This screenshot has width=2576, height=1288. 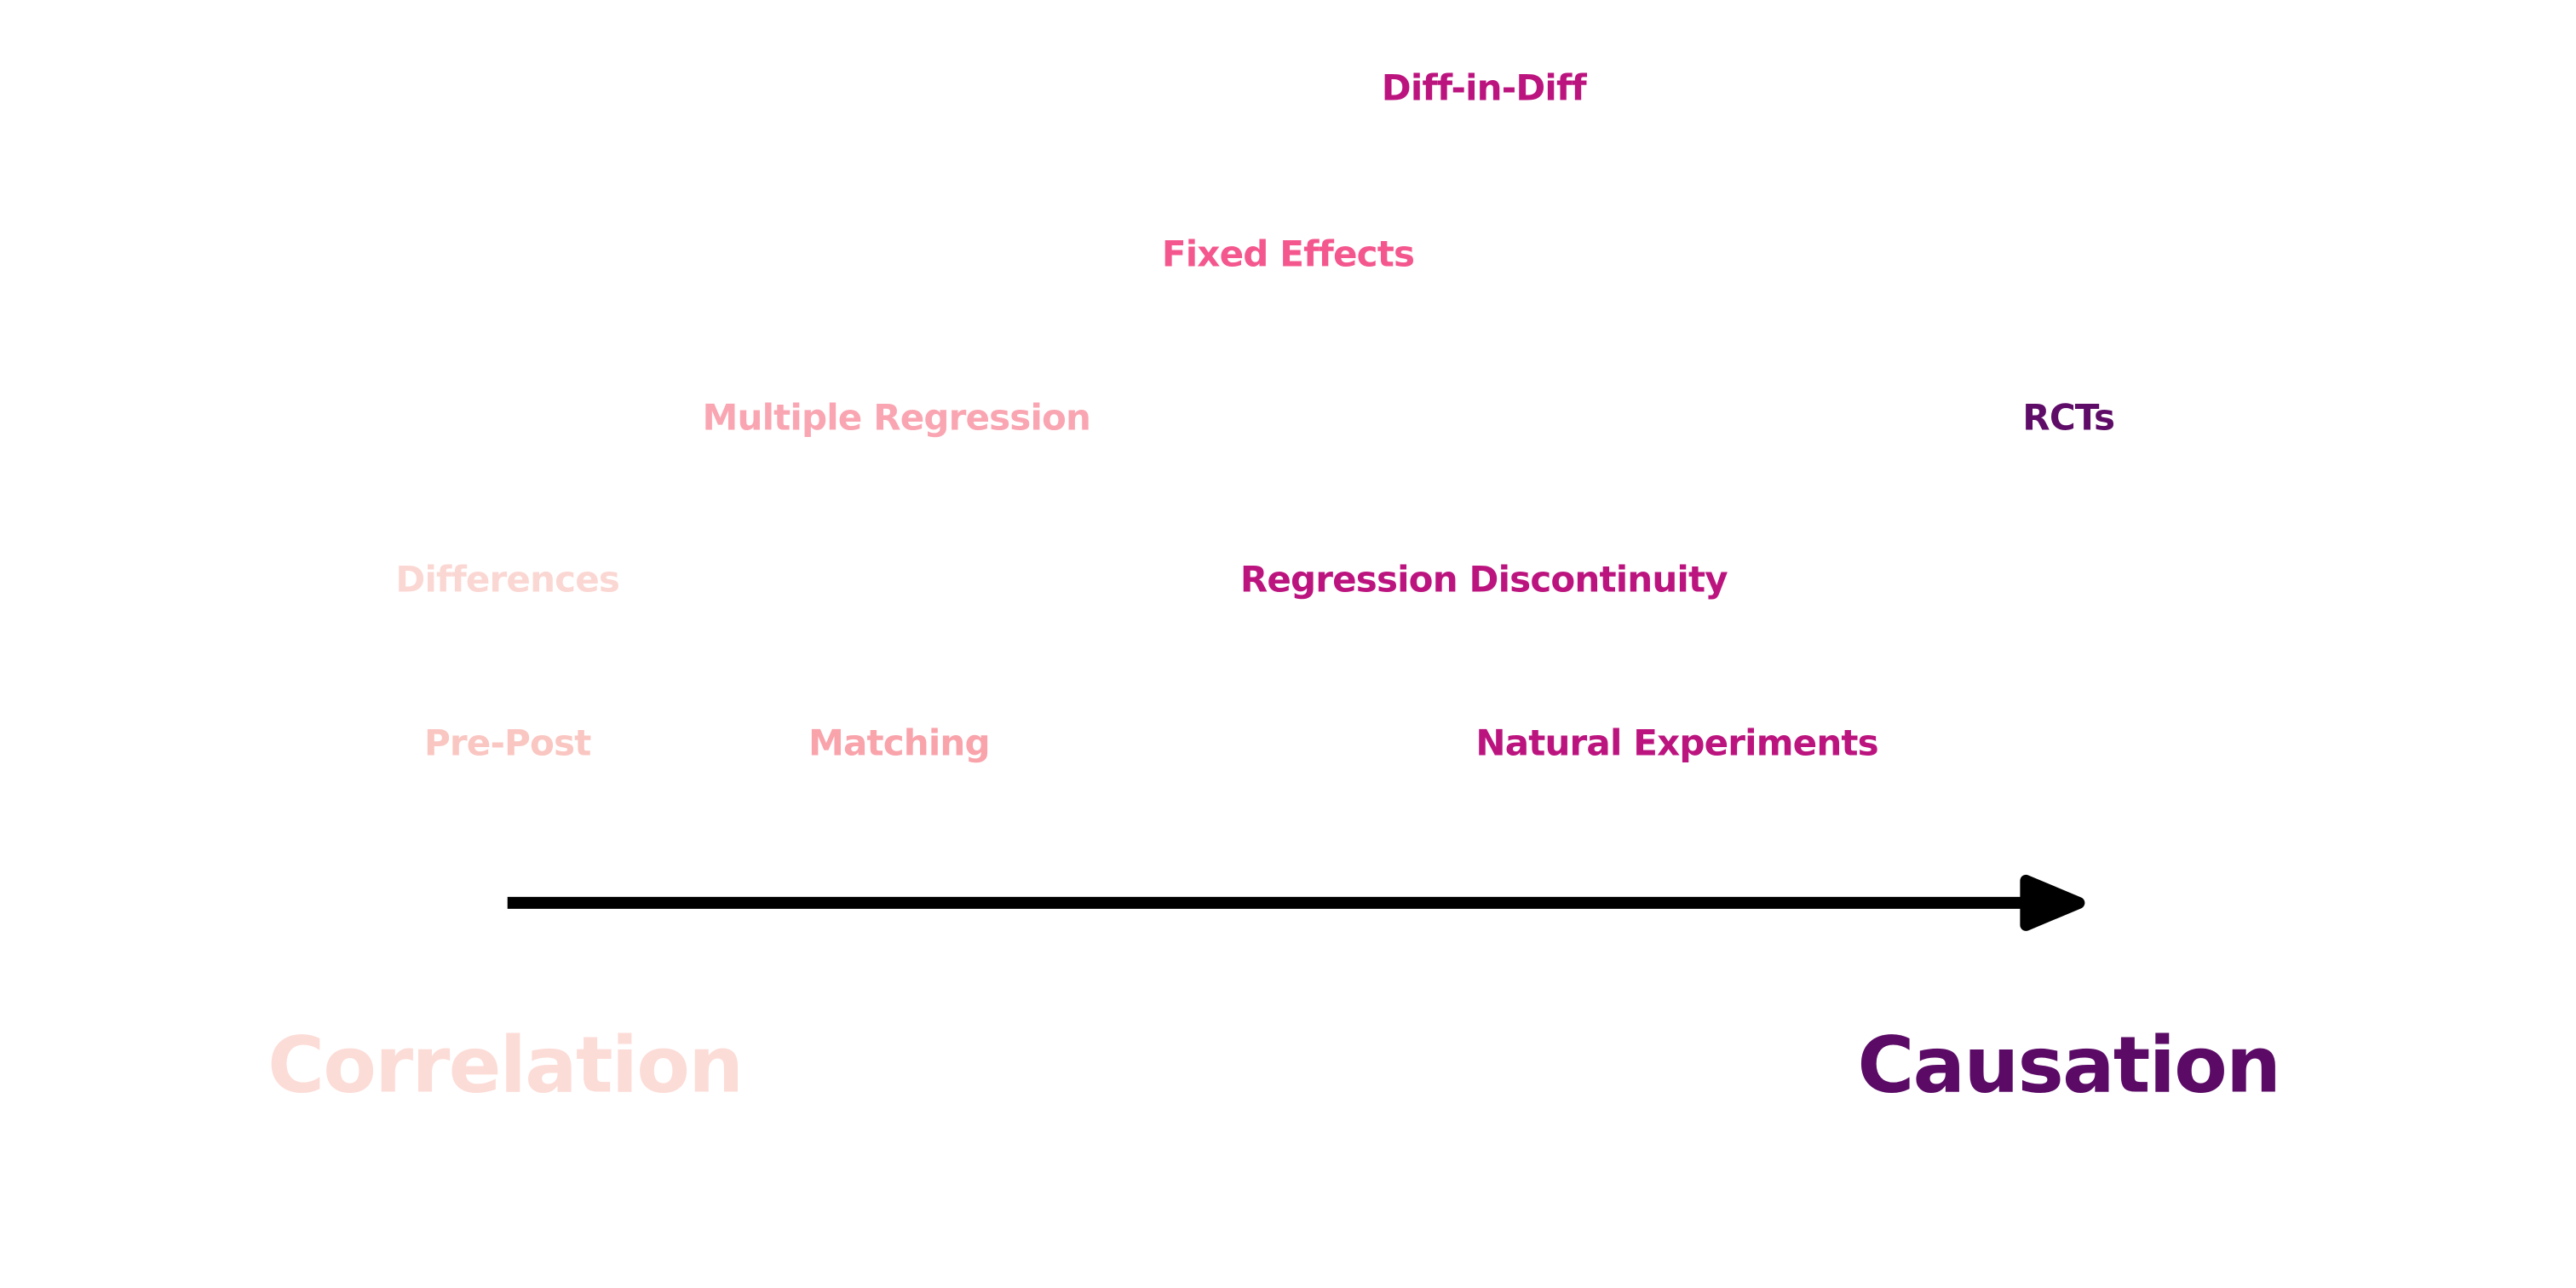 I want to click on method-label-fixed-effects: Fixed Effects, so click(x=1288, y=254).